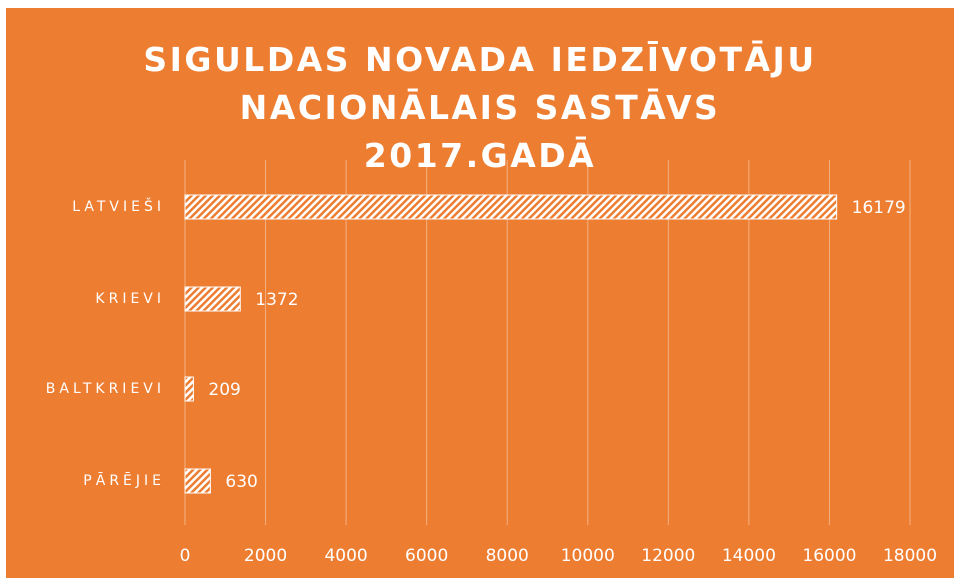 Image resolution: width=960 pixels, height=583 pixels. I want to click on x-tick-label: 14000, so click(749, 556).